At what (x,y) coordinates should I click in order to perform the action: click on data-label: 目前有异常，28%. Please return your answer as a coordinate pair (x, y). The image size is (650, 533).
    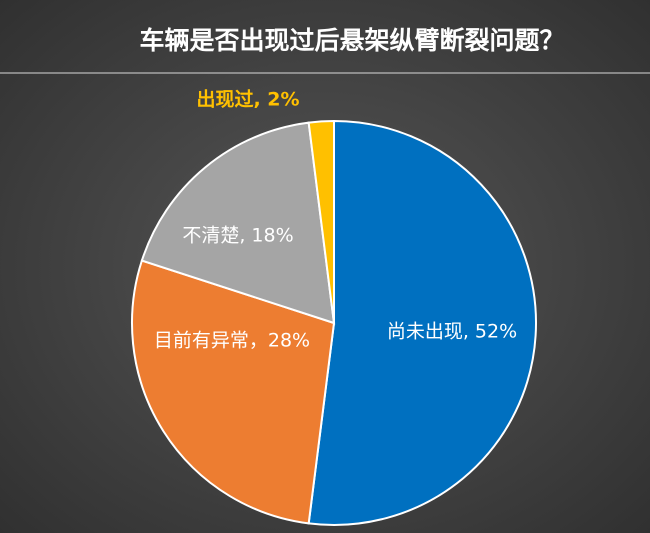
    Looking at the image, I should click on (232, 341).